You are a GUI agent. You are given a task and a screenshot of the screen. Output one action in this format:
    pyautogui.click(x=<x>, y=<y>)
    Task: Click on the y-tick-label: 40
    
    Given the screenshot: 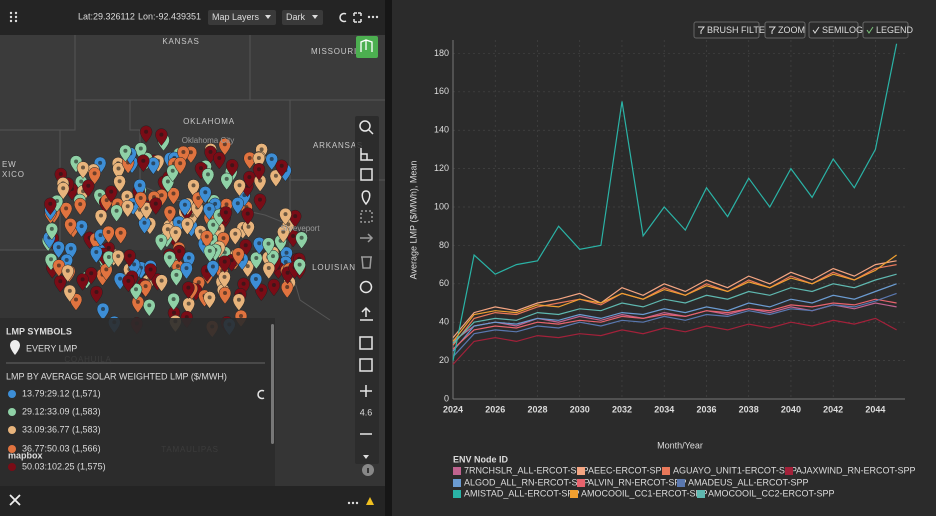 What is the action you would take?
    pyautogui.click(x=444, y=322)
    